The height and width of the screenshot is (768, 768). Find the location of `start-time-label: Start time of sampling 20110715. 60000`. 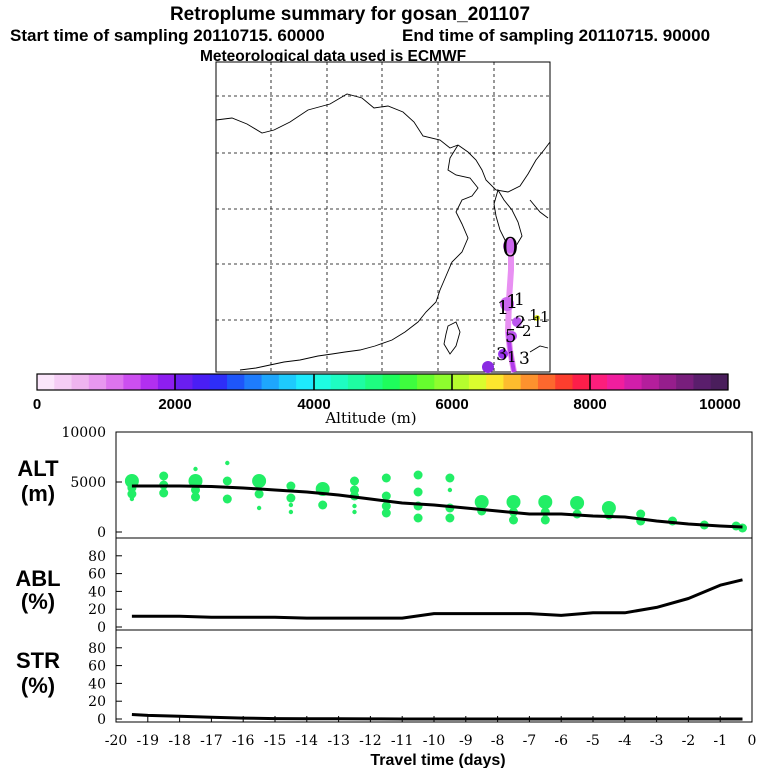

start-time-label: Start time of sampling 20110715. 60000 is located at coordinates (167, 35).